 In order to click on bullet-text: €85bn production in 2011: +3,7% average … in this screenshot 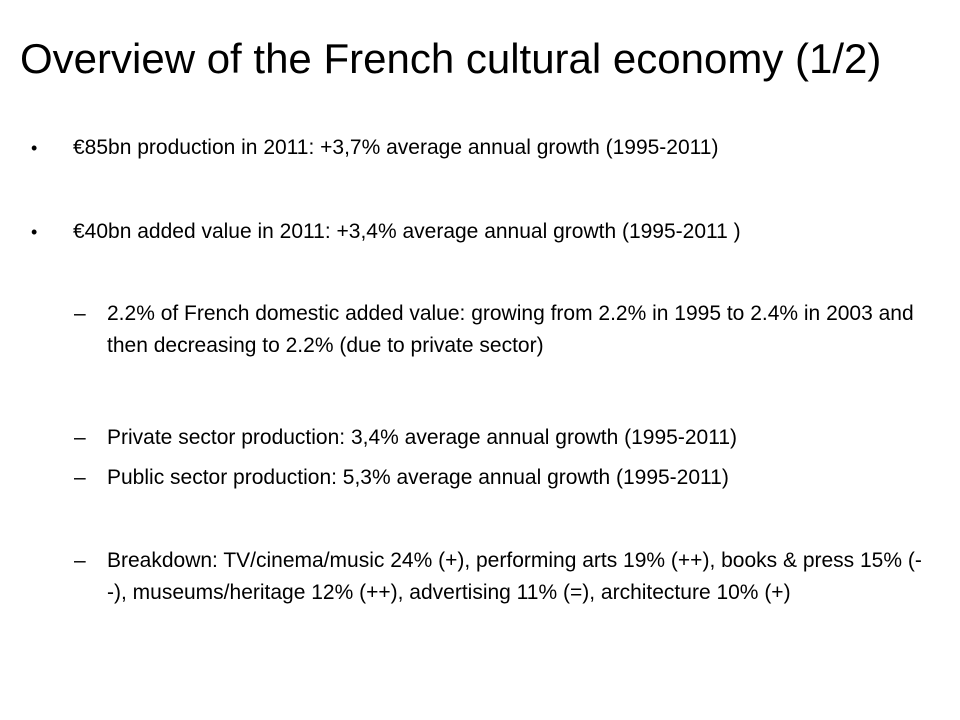, I will do `click(396, 147)`.